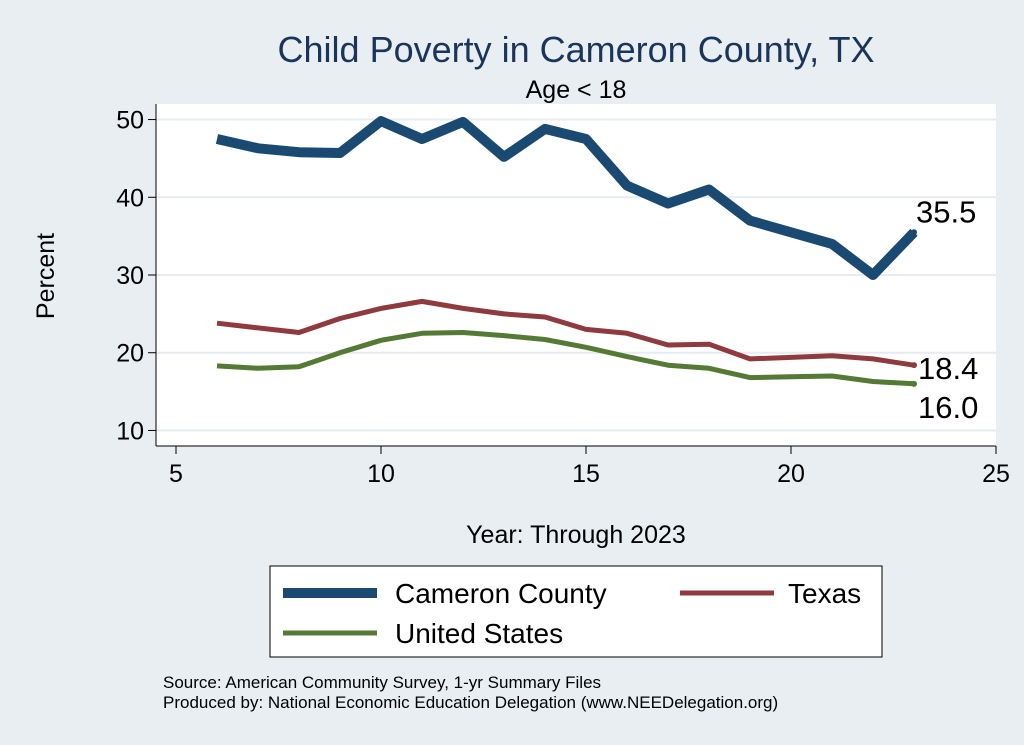  Describe the element at coordinates (130, 121) in the screenshot. I see `y-tick-label-50: 50` at that location.